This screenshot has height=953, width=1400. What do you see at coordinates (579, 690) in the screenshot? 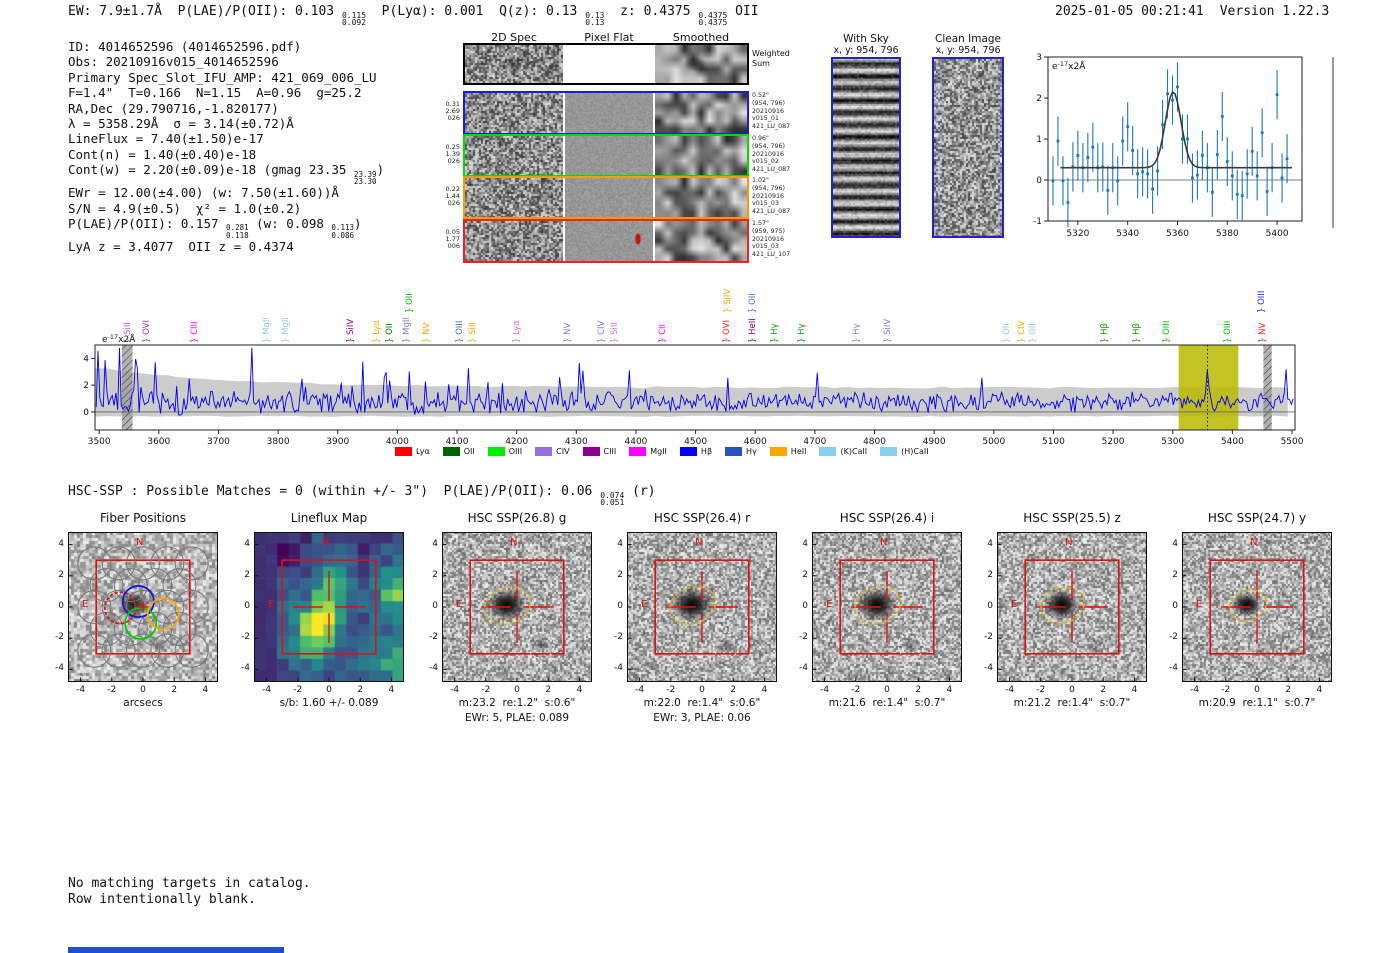
I see `x-tick-label: 4` at bounding box center [579, 690].